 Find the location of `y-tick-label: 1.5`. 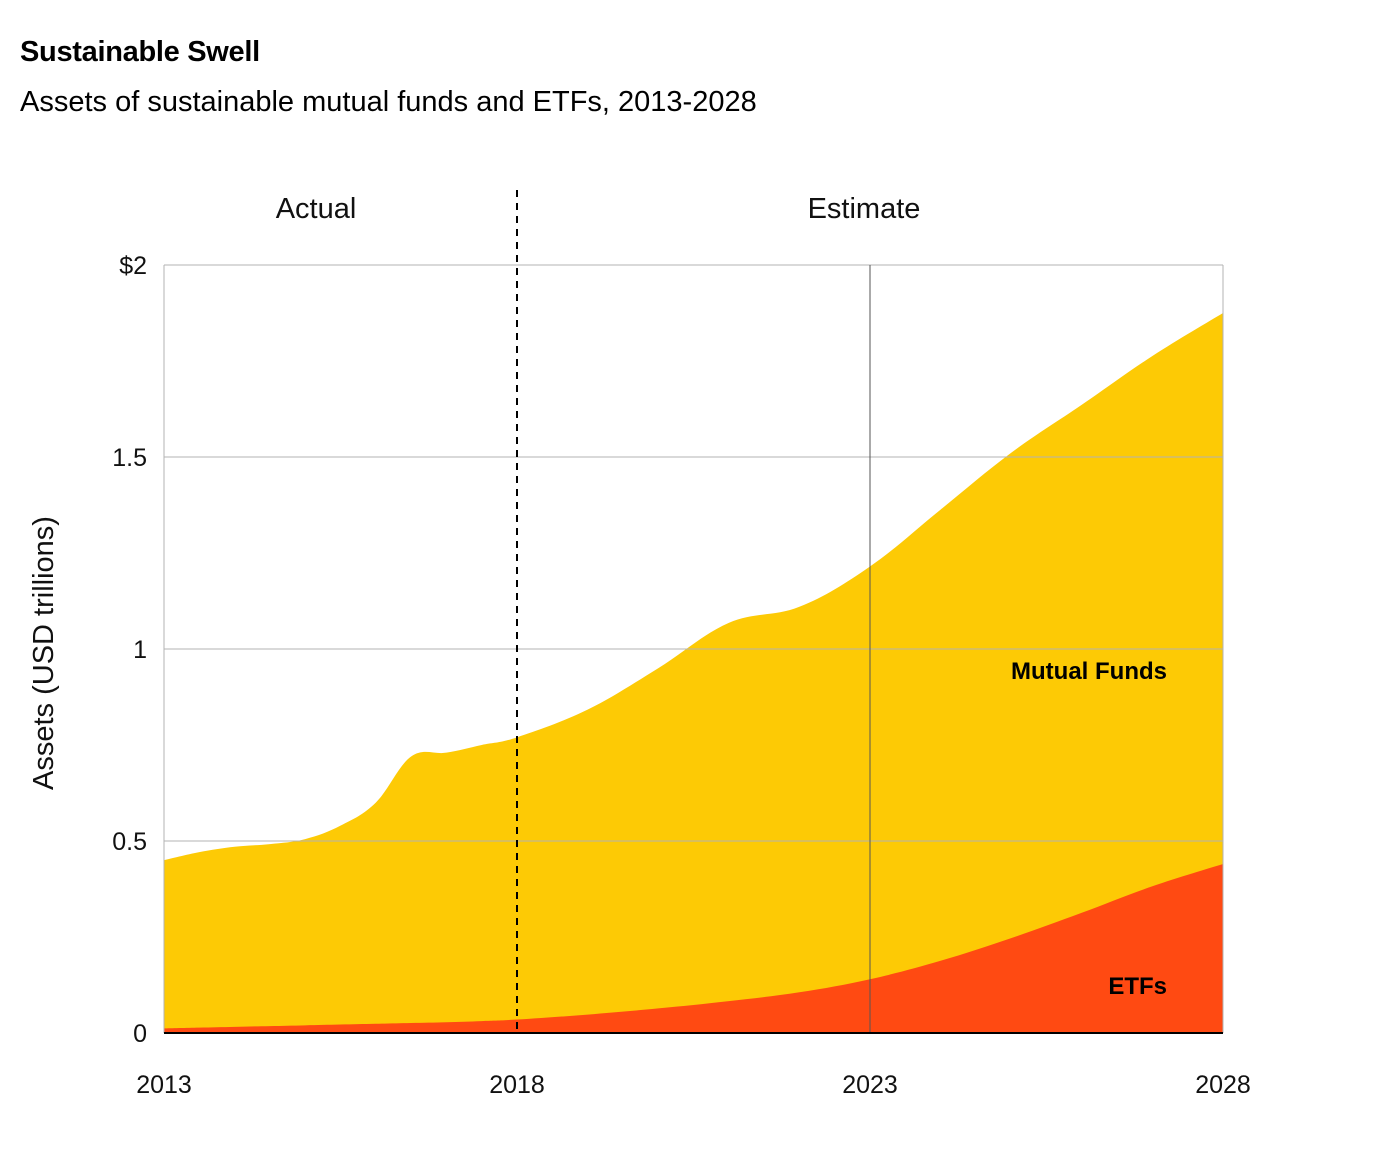

y-tick-label: 1.5 is located at coordinates (129, 458).